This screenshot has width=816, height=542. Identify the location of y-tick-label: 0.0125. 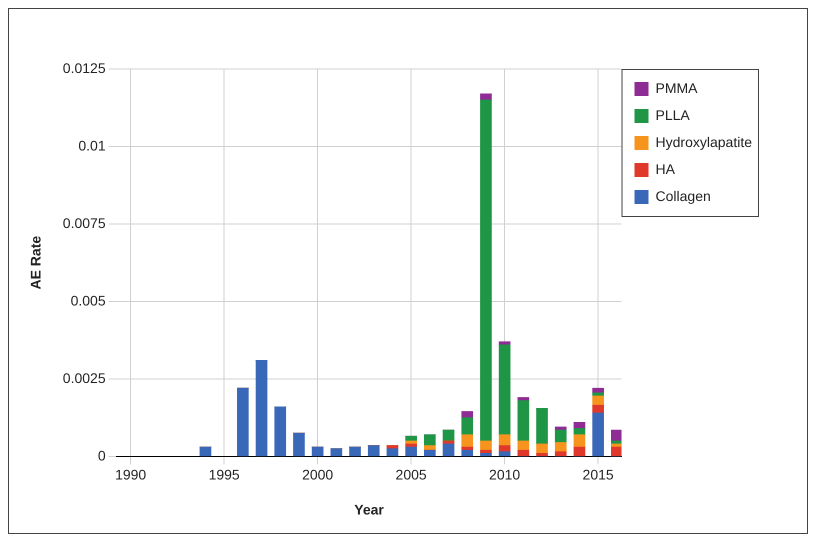
(84, 68).